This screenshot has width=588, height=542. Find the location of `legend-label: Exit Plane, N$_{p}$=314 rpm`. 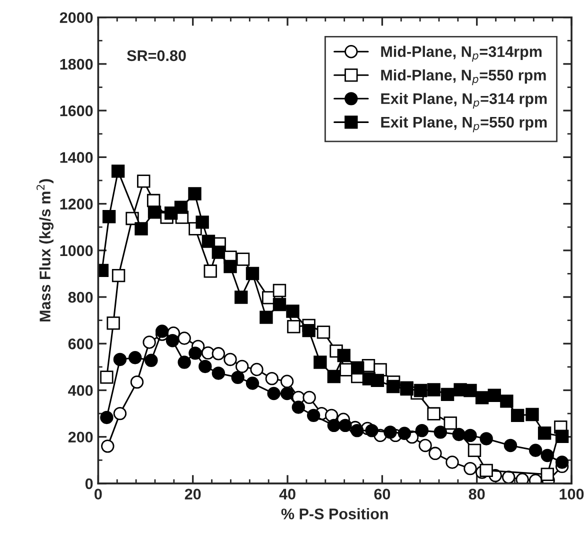

legend-label: Exit Plane, N$_{p}$=314 rpm is located at coordinates (464, 100).